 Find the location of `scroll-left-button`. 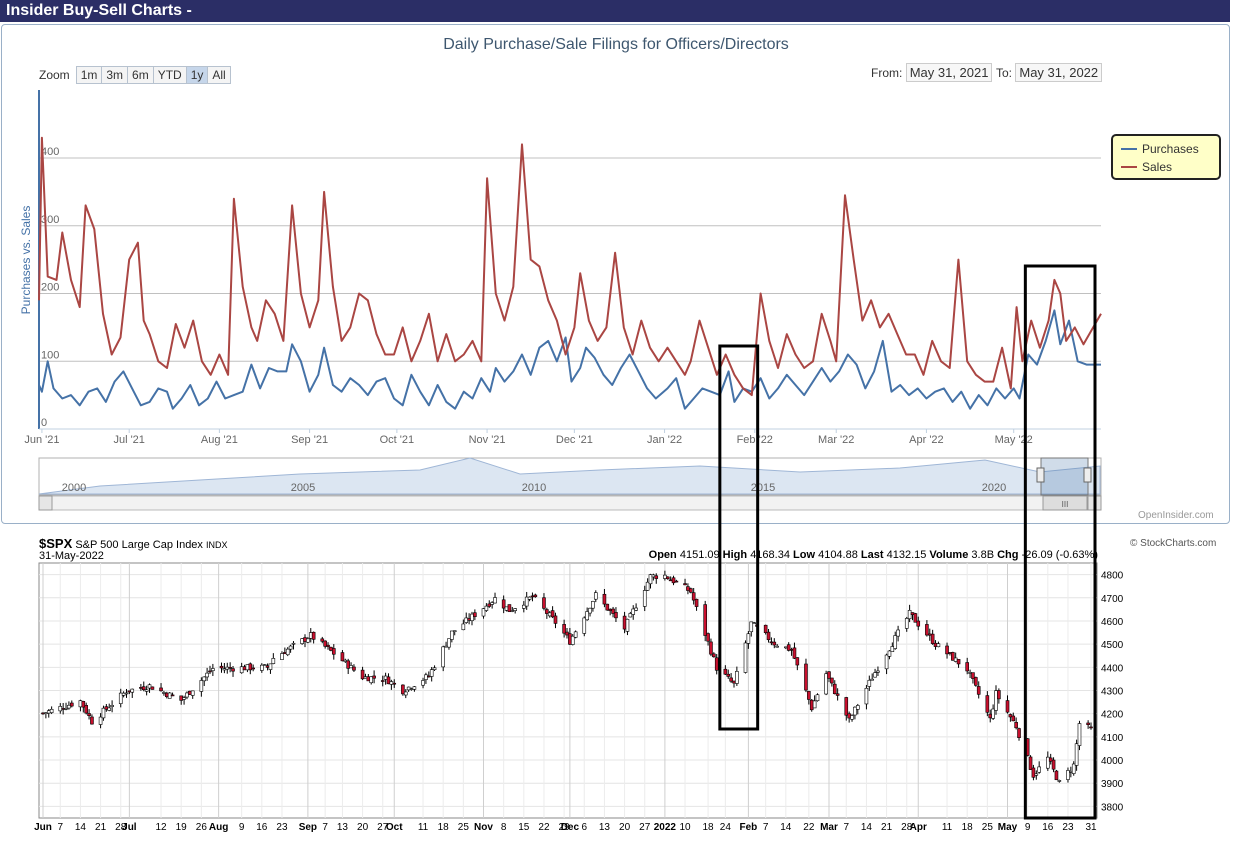

scroll-left-button is located at coordinates (45, 503).